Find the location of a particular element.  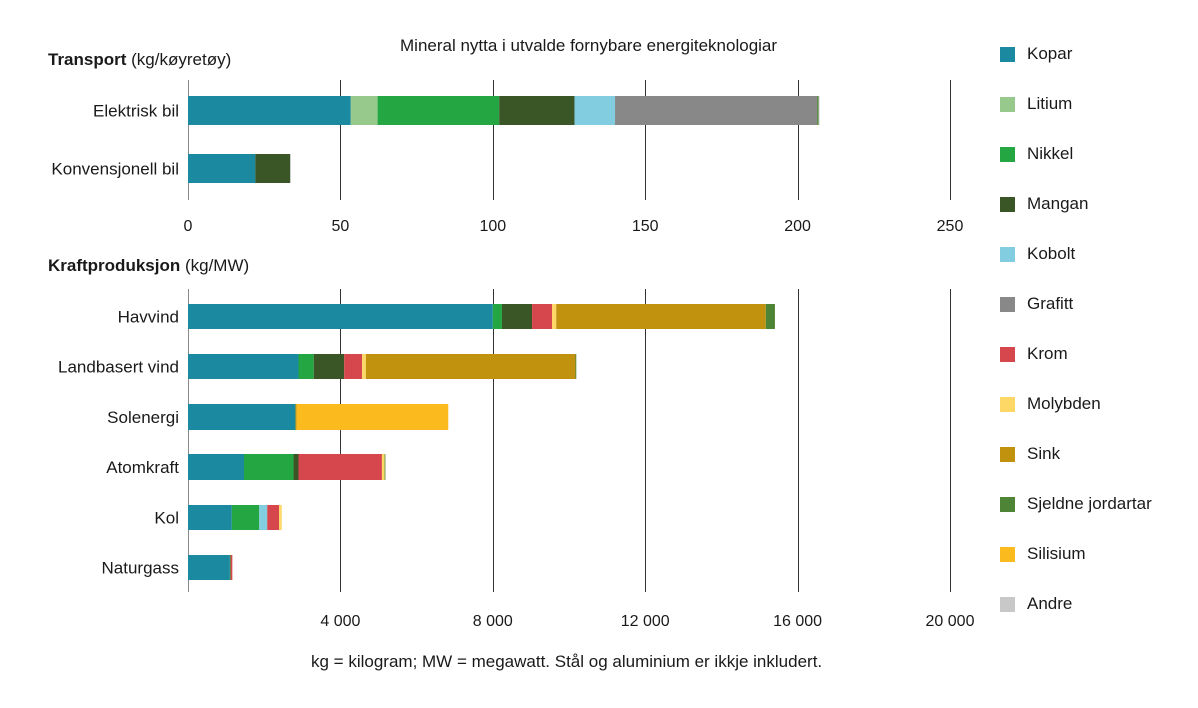

category-label: Landbasert vind is located at coordinates (118, 367).